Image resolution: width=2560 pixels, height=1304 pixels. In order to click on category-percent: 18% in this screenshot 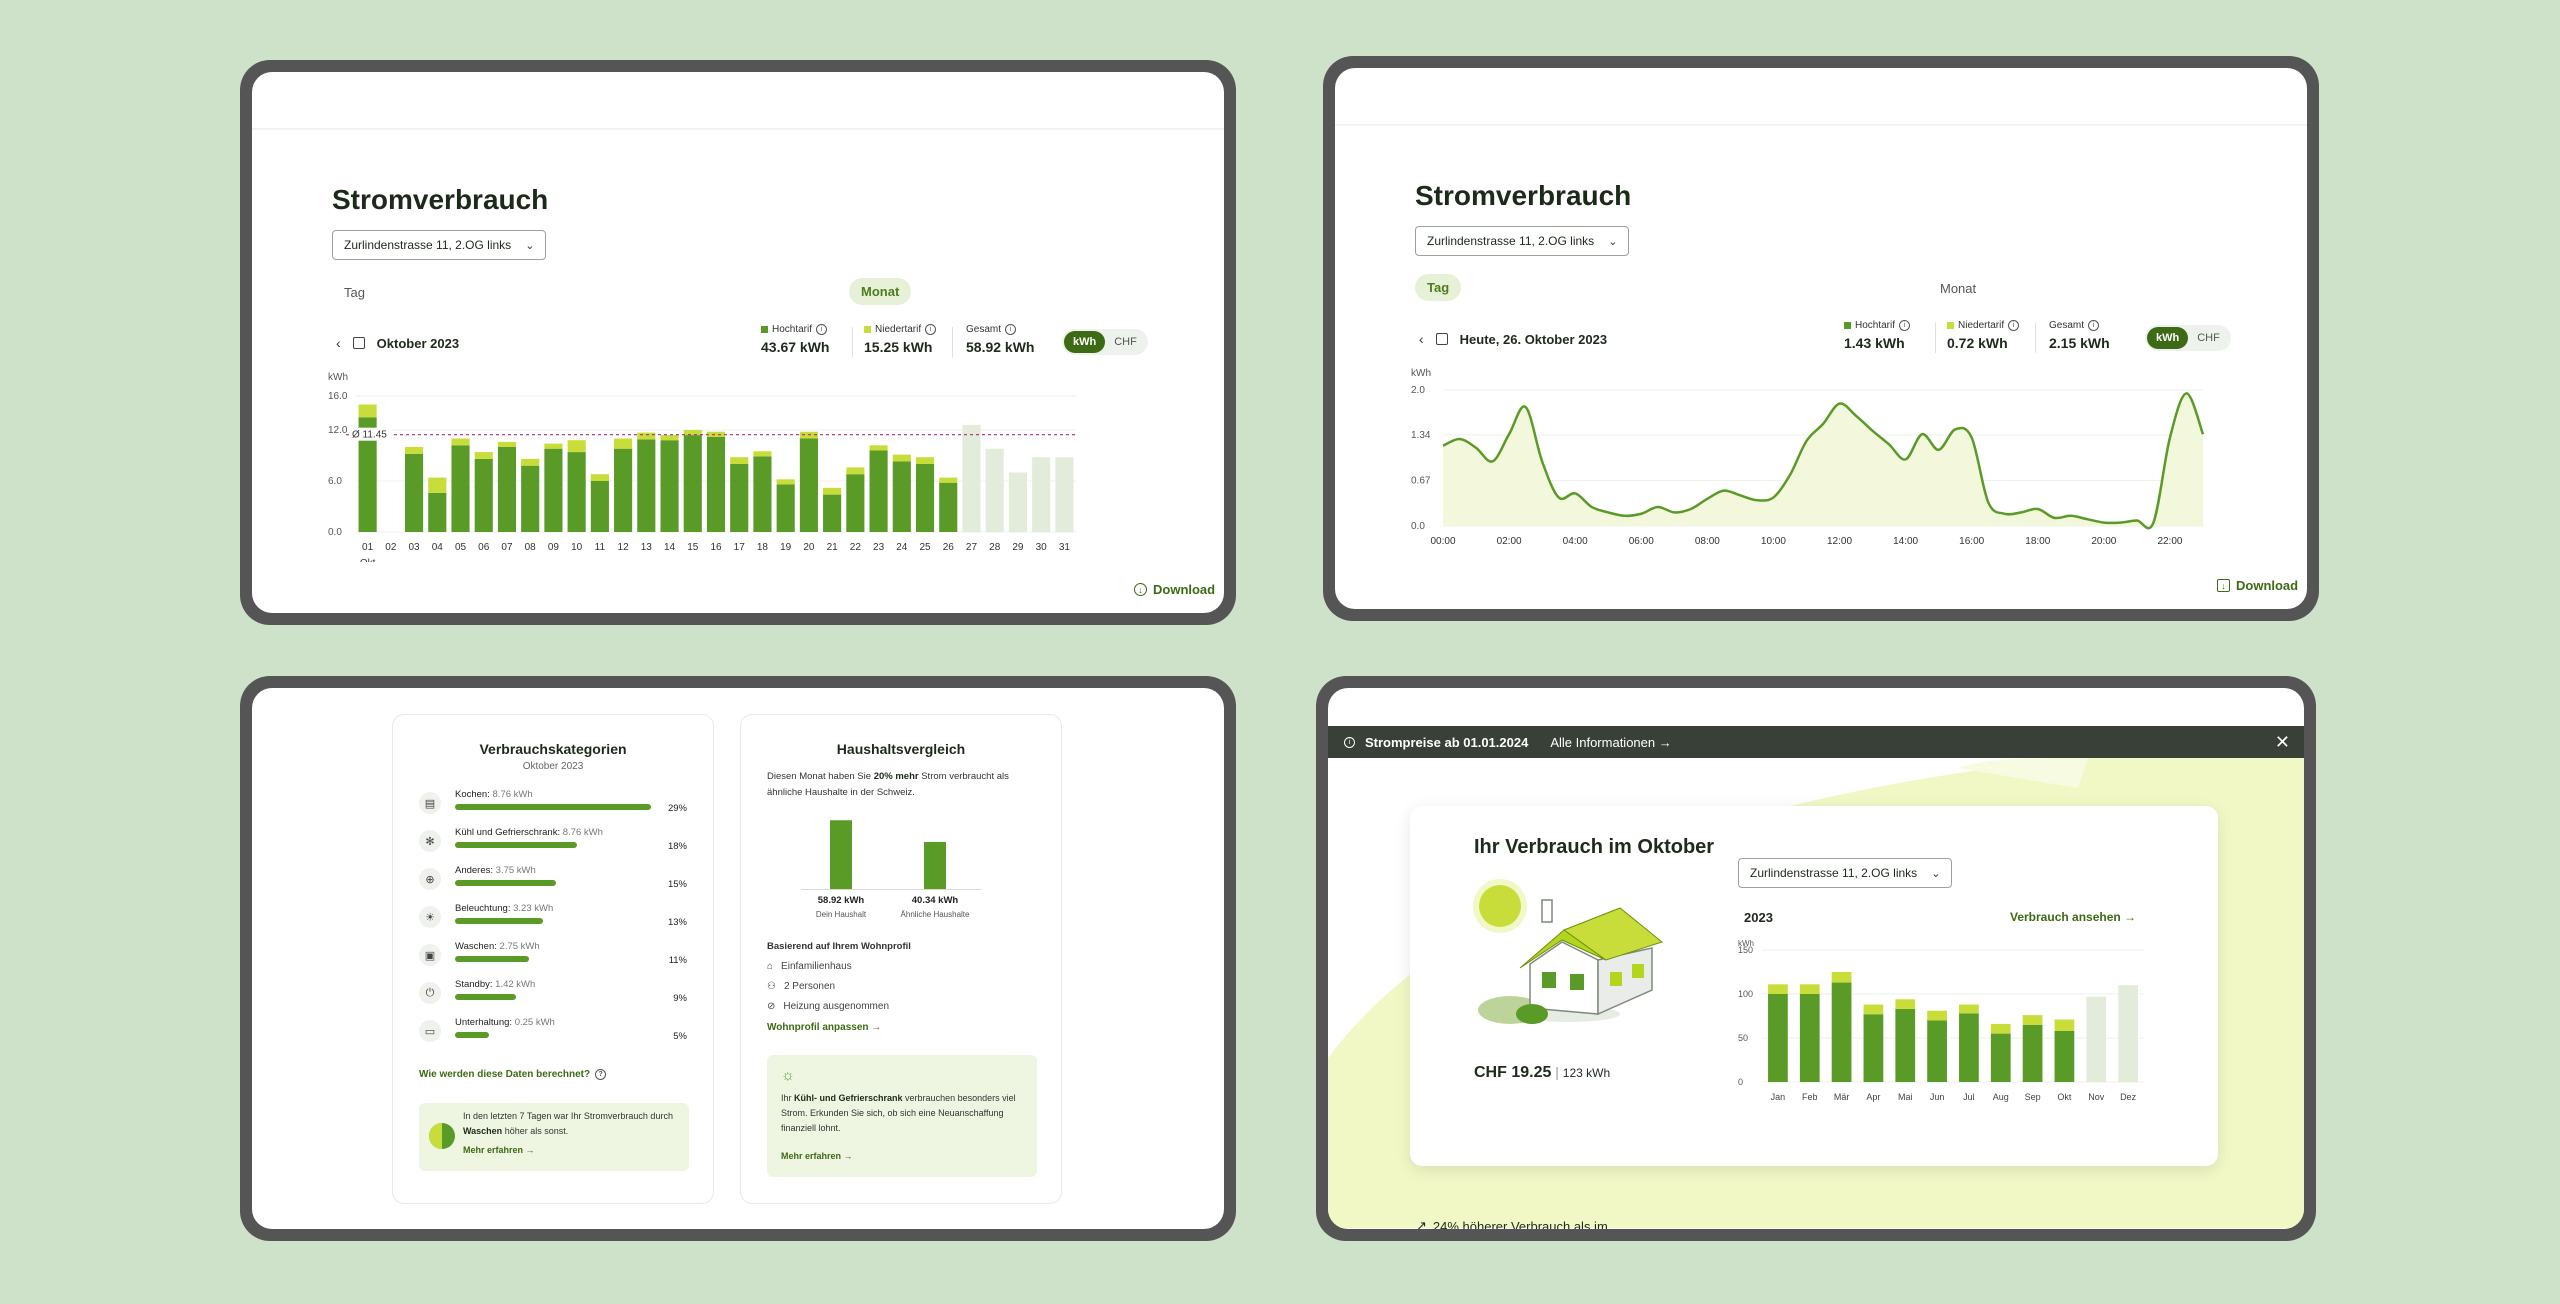, I will do `click(677, 846)`.